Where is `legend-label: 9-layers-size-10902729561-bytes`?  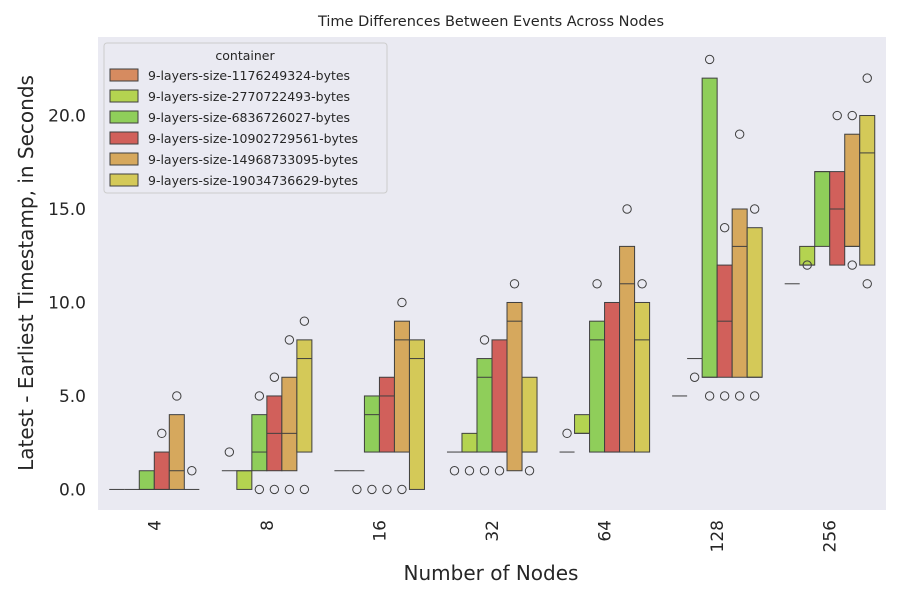
legend-label: 9-layers-size-10902729561-bytes is located at coordinates (253, 138).